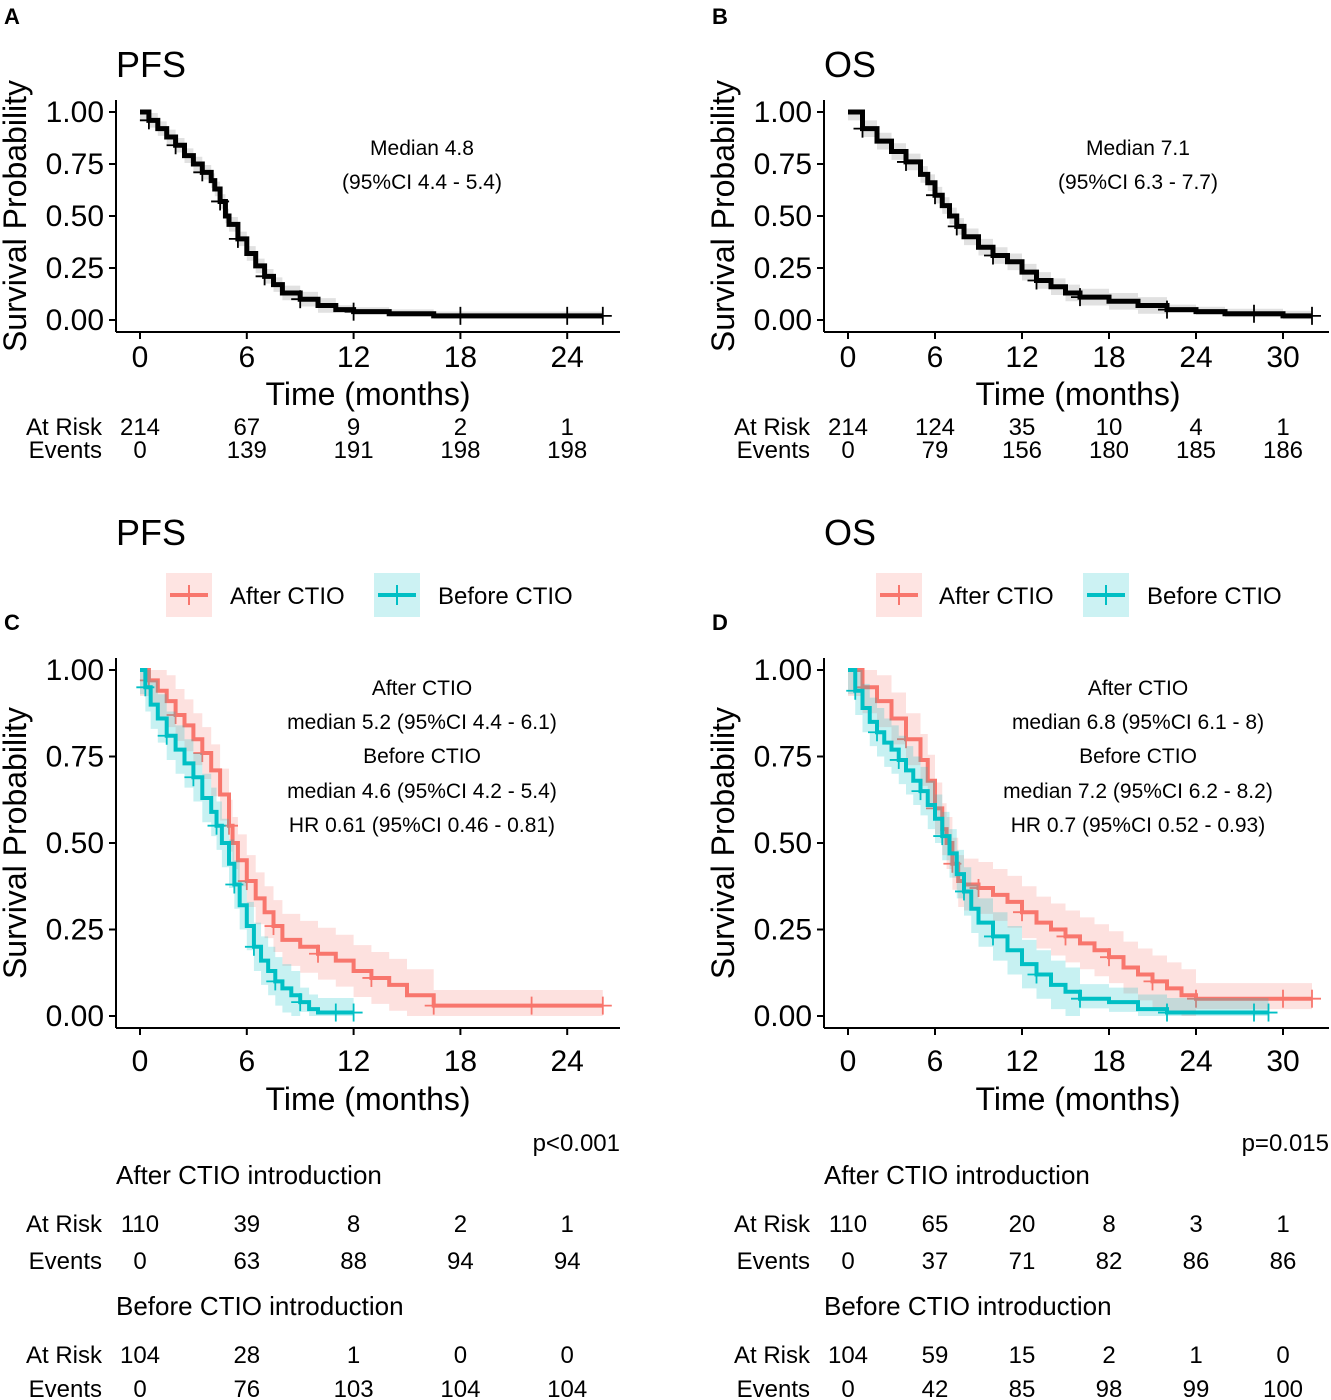 The height and width of the screenshot is (1400, 1331). Describe the element at coordinates (1022, 1261) in the screenshot. I see `risk-cell-events: 71` at that location.